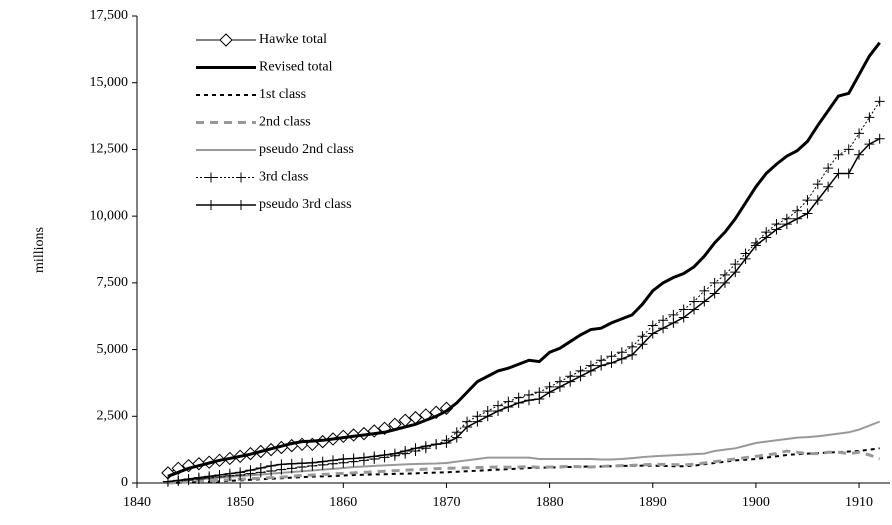 The width and height of the screenshot is (892, 525). Describe the element at coordinates (343, 502) in the screenshot. I see `x-tick-label: 1860` at that location.